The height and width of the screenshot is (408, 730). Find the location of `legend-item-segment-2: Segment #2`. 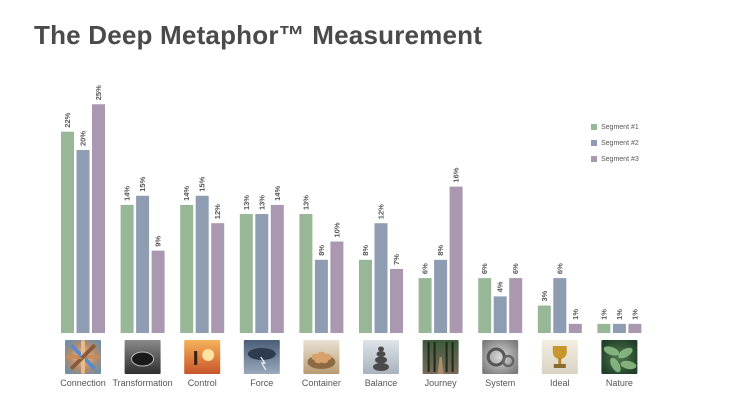

legend-item-segment-2: Segment #2 is located at coordinates (615, 143).